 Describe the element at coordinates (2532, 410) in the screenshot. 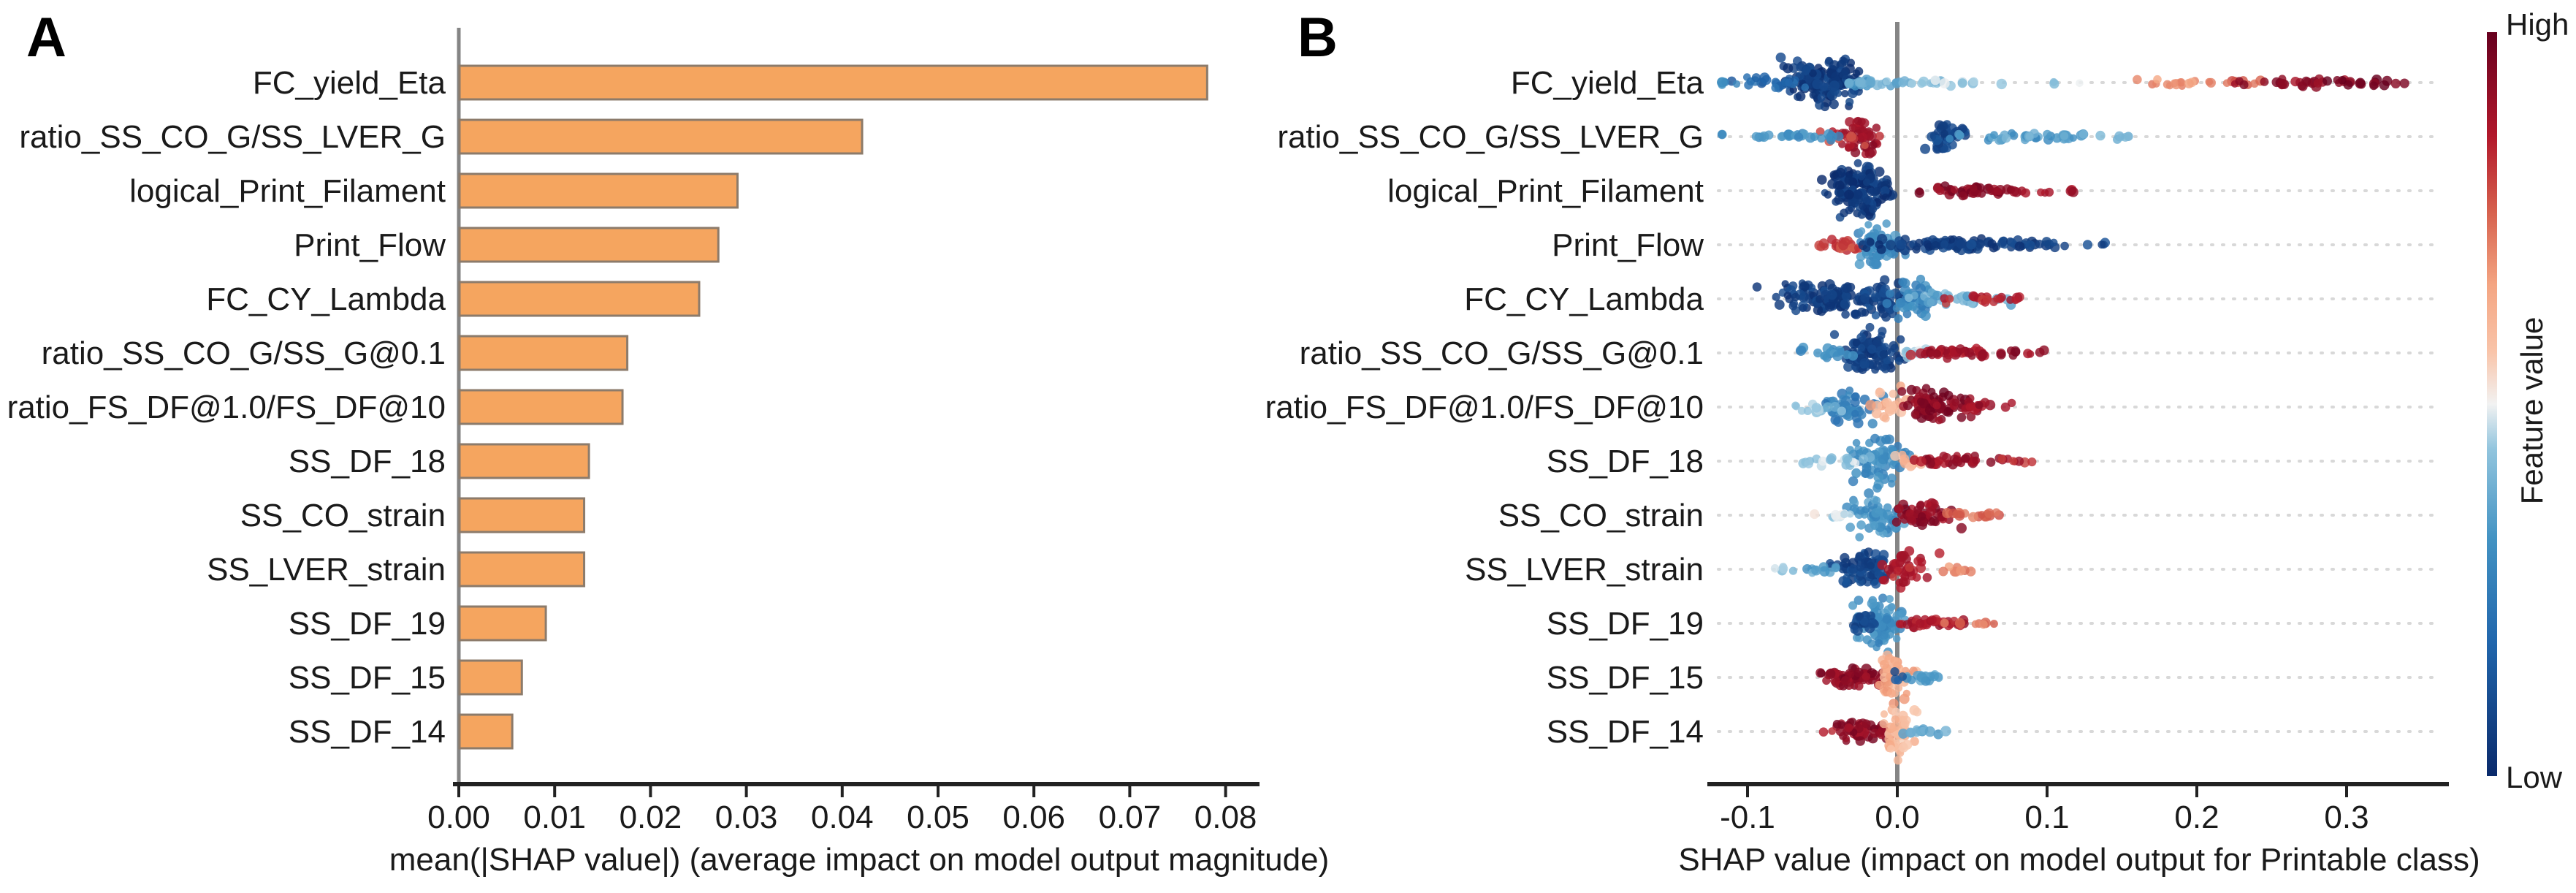

I see `colorbar-title: Feature value` at that location.